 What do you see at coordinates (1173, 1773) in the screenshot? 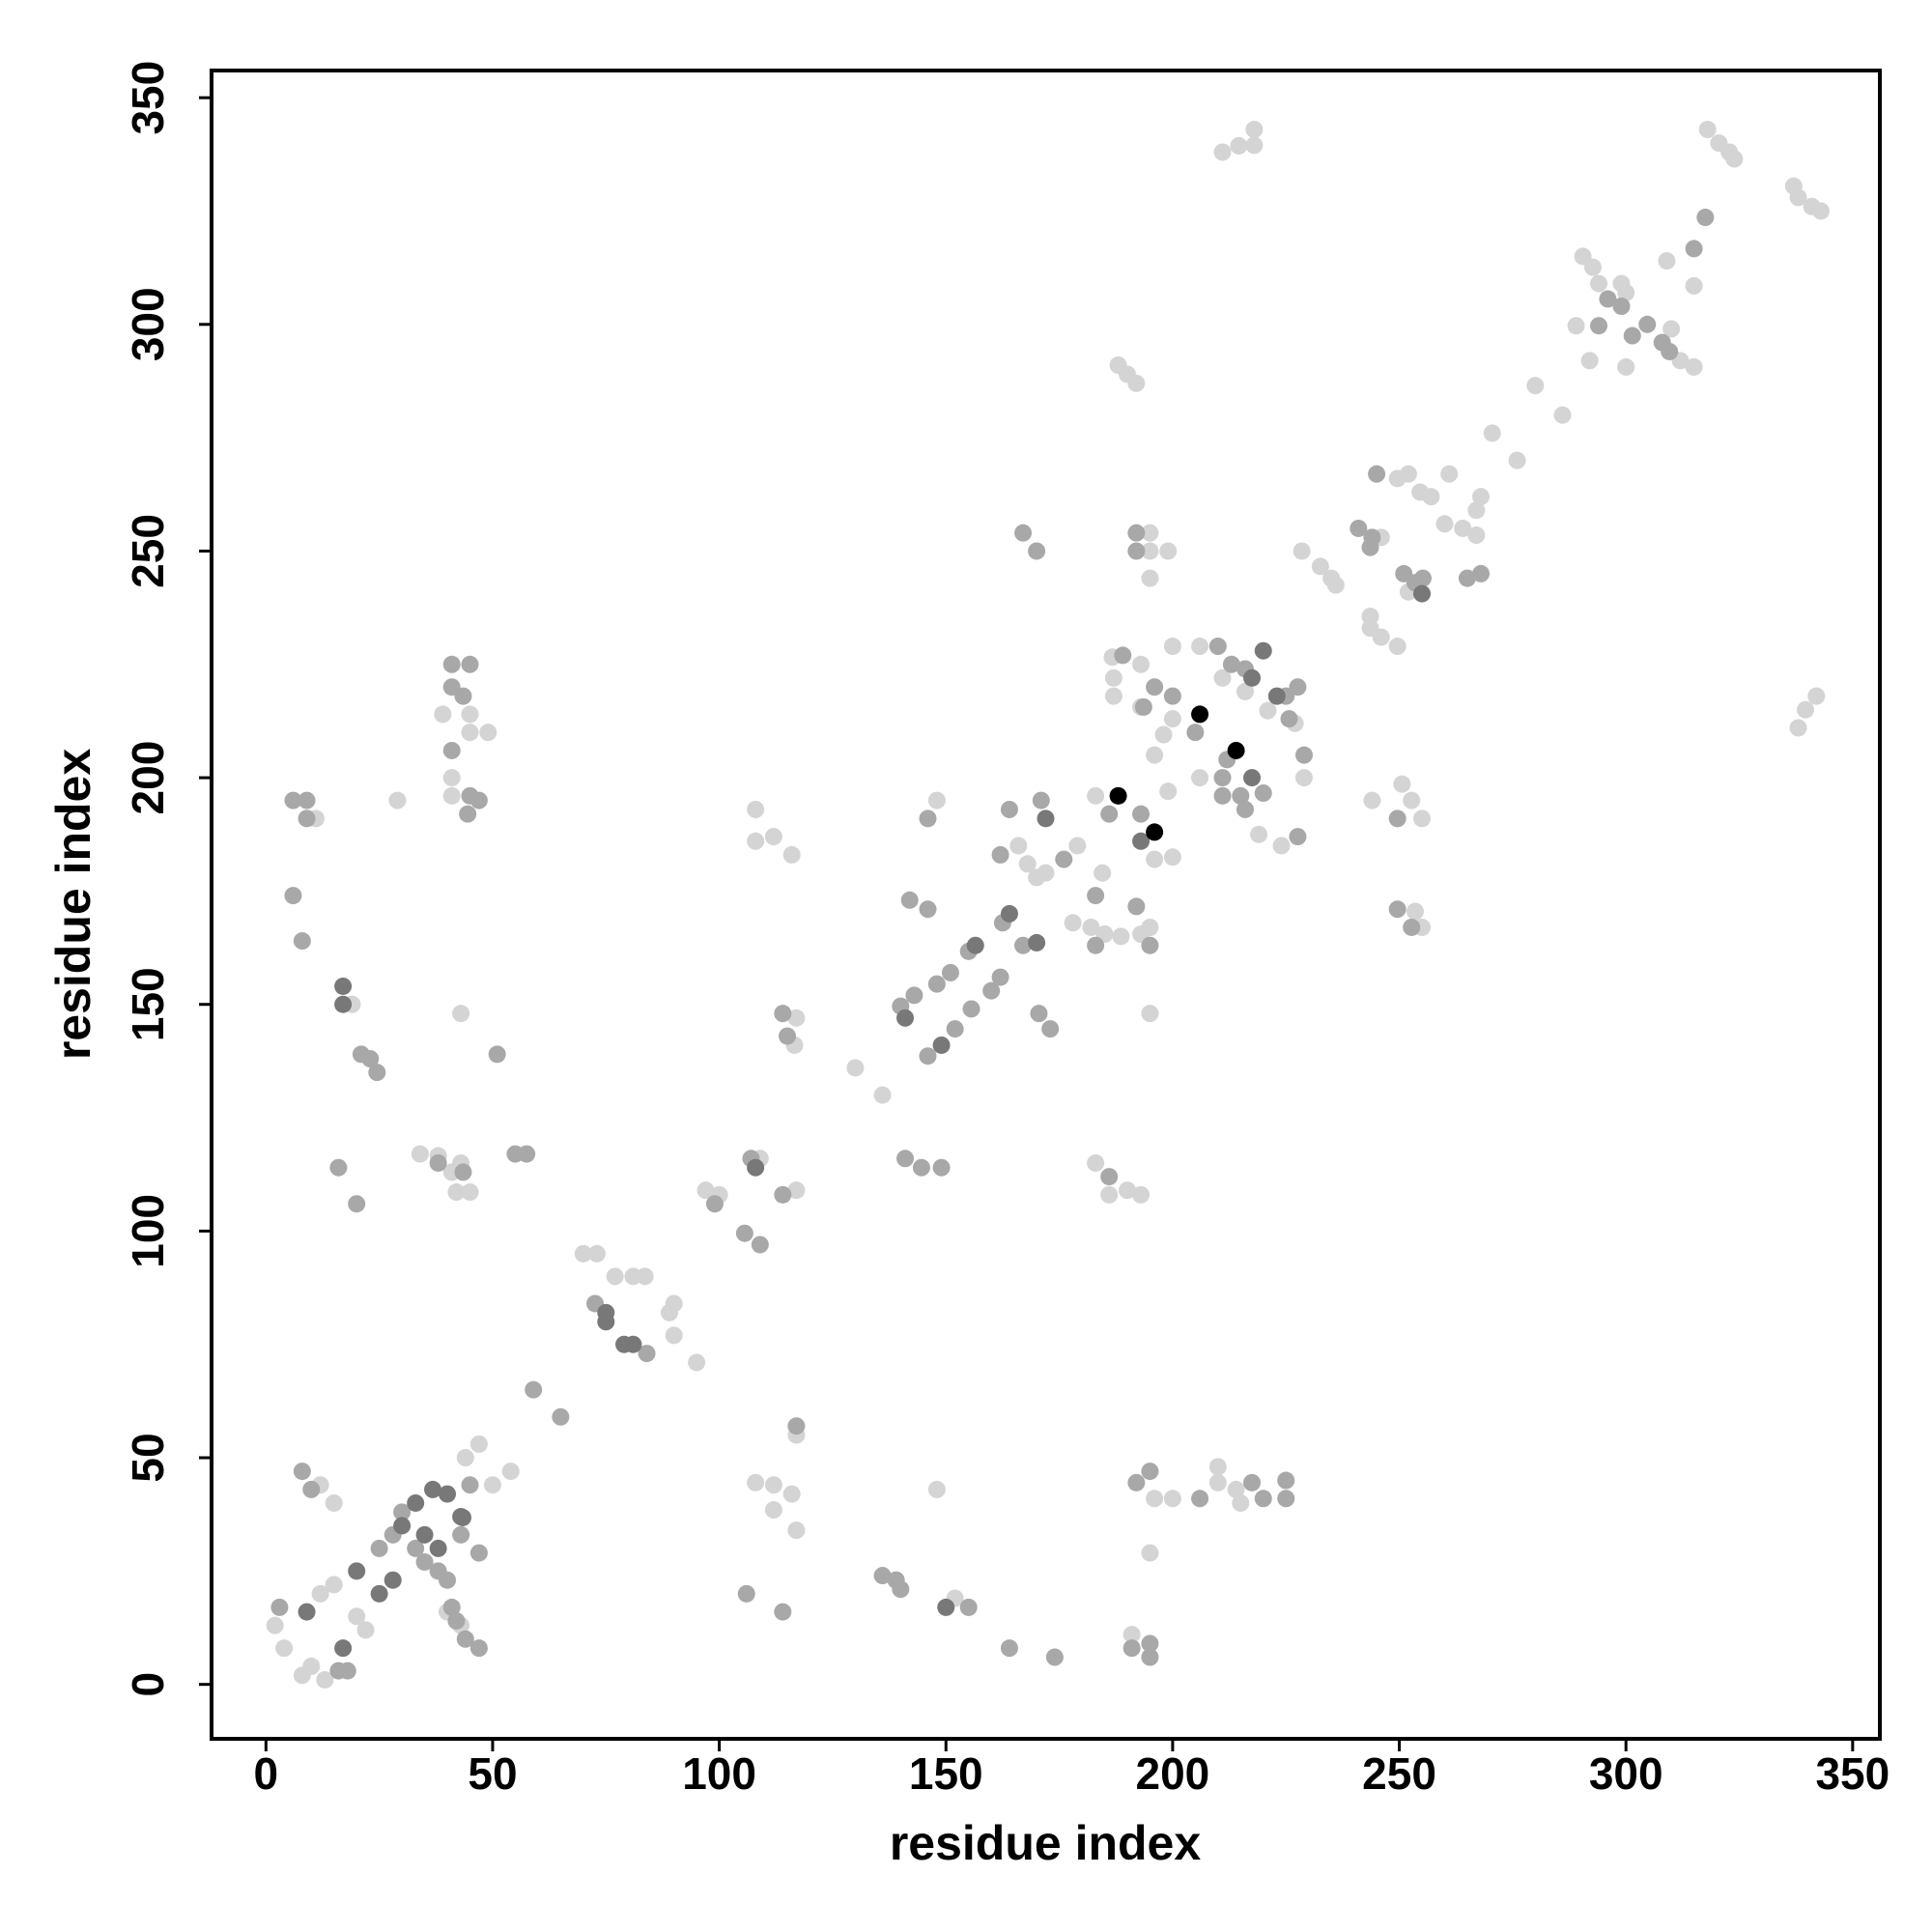
I see `x-tick-label: 200` at bounding box center [1173, 1773].